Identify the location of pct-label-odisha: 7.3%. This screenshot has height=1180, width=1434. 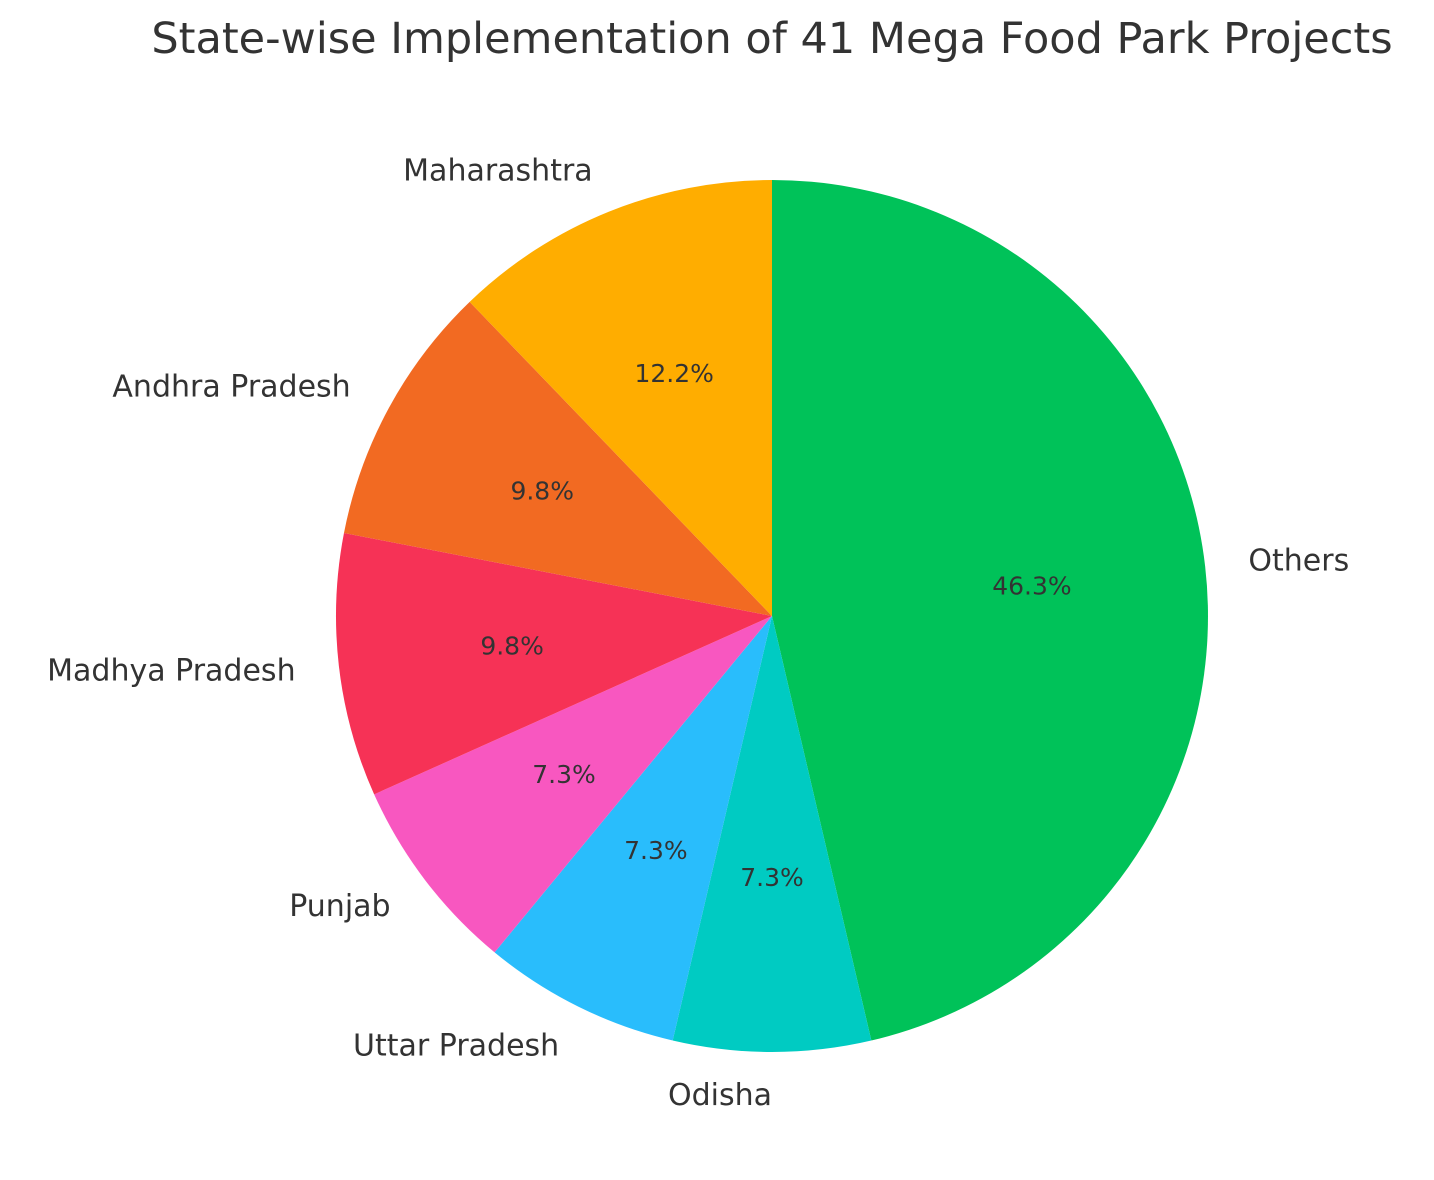
(772, 877).